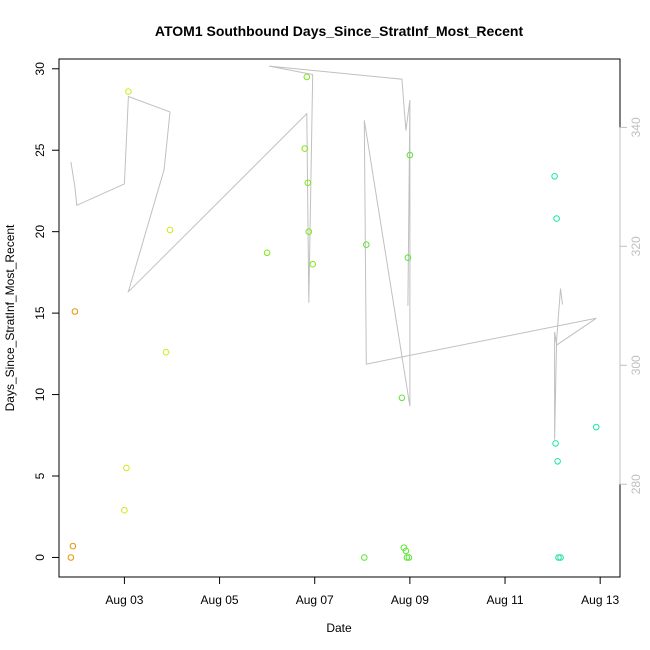 The height and width of the screenshot is (650, 650). What do you see at coordinates (362, 591) in the screenshot?
I see `x-axis: Aug 03 Aug 05 Aug 07 Aug 09 Aug 11 Aug 13` at bounding box center [362, 591].